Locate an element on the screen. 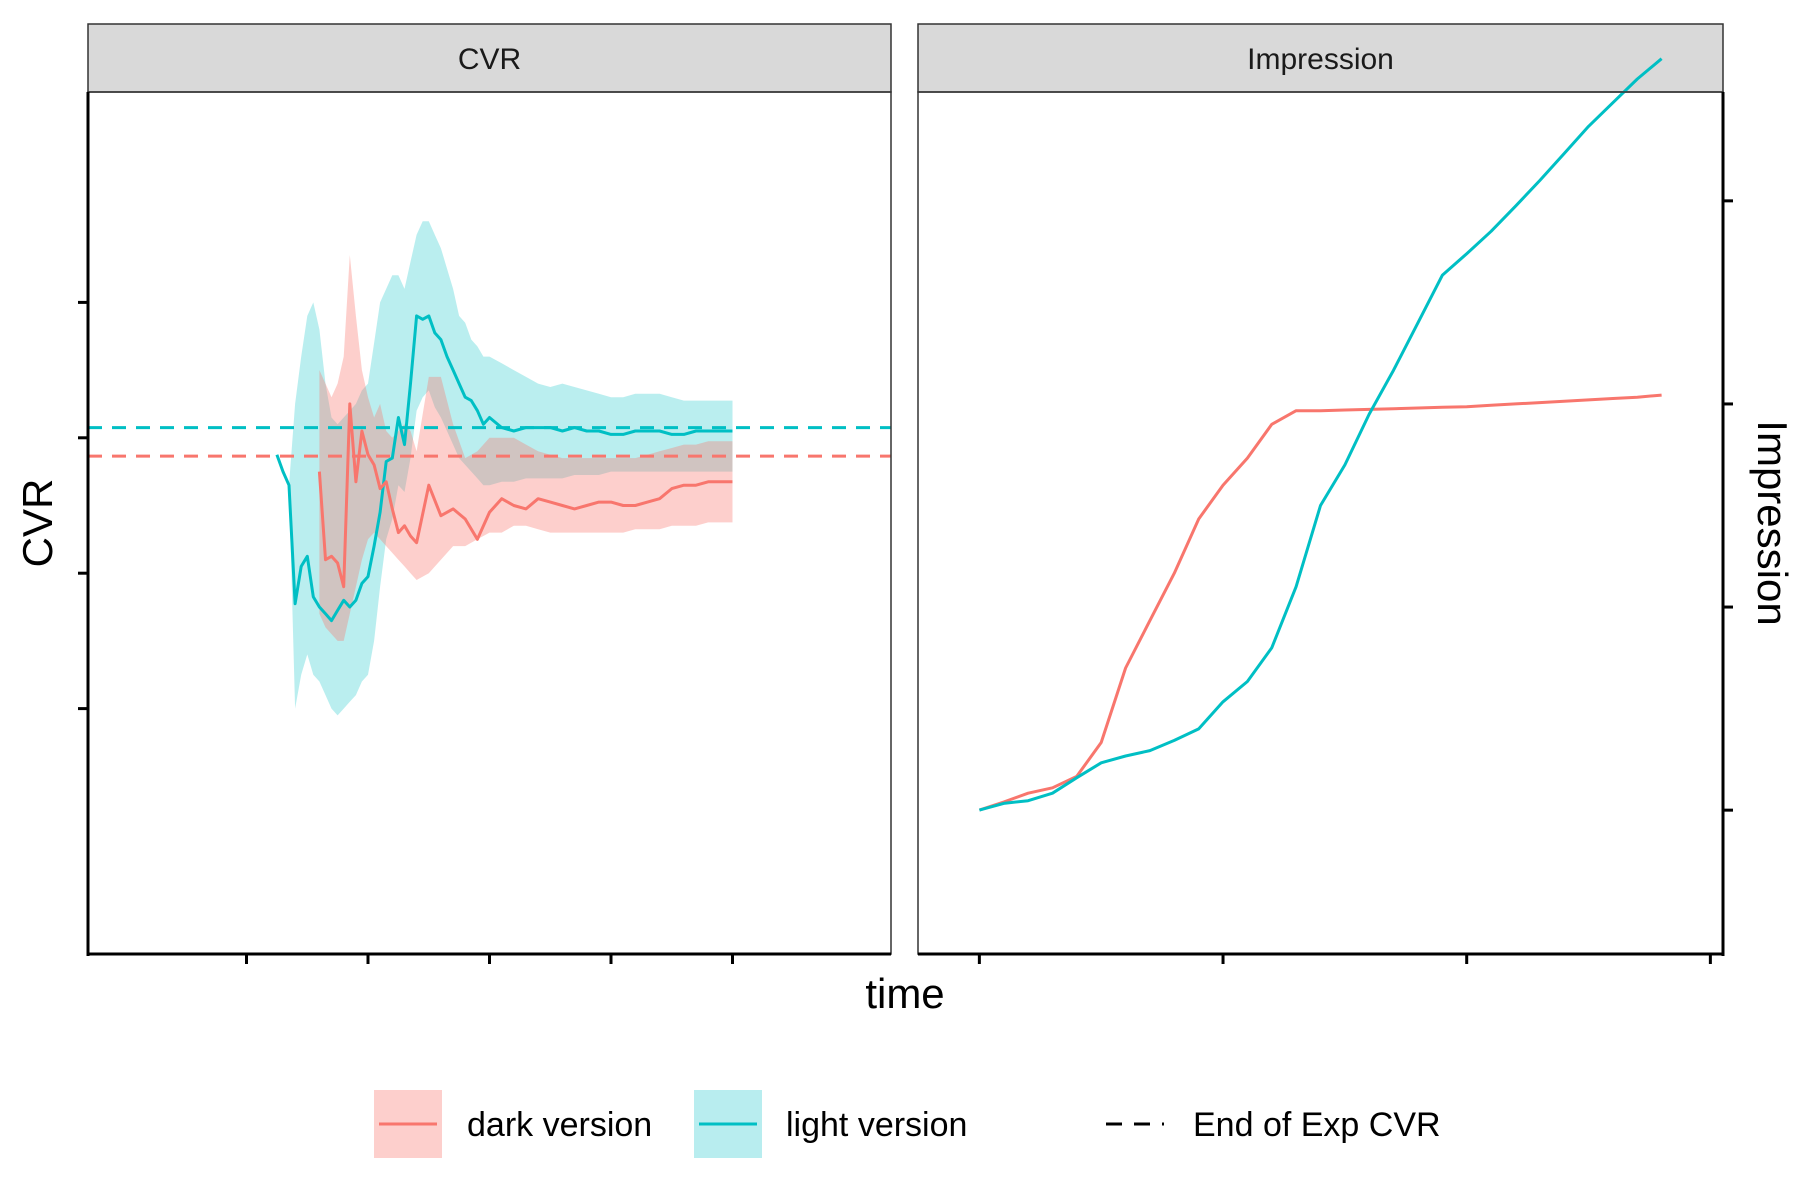 The height and width of the screenshot is (1200, 1800). legend-item-end: End of Exp CVR is located at coordinates (1273, 1125).